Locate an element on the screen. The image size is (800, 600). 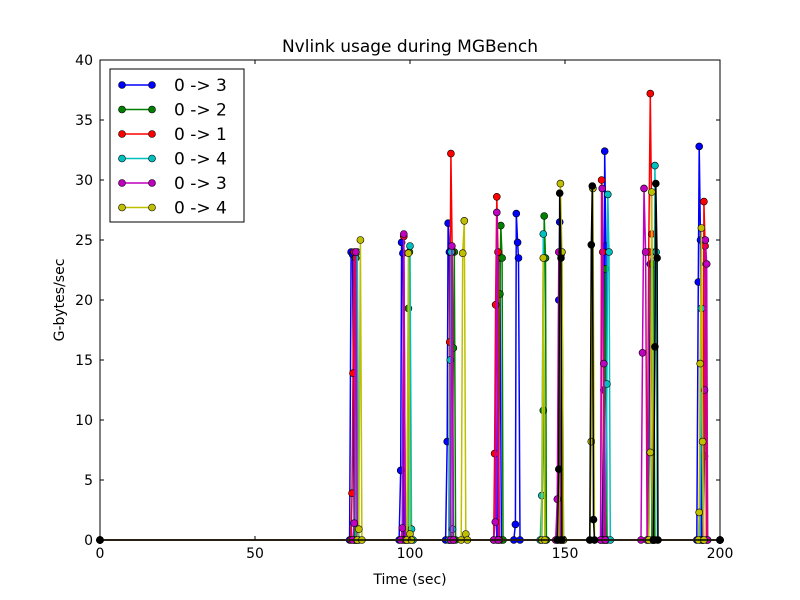
legend-label: 0 -> 1 is located at coordinates (200, 135).